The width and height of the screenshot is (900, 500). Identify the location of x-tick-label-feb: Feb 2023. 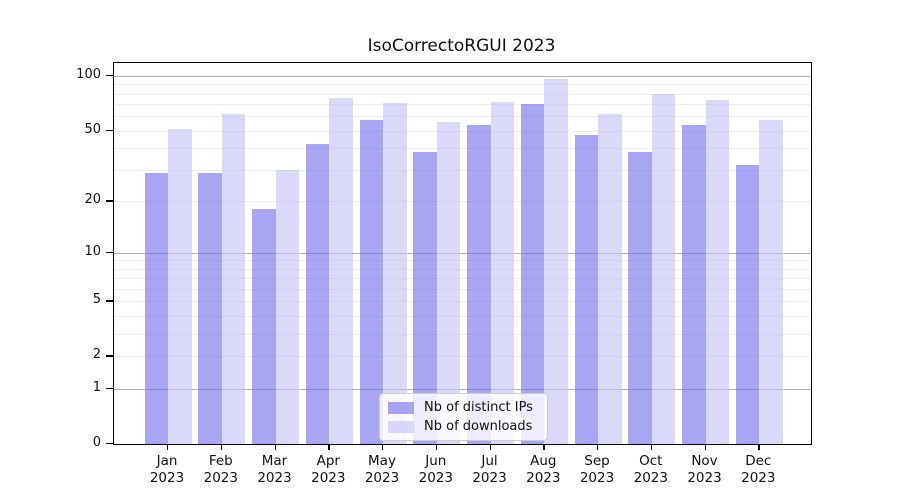
(220, 469).